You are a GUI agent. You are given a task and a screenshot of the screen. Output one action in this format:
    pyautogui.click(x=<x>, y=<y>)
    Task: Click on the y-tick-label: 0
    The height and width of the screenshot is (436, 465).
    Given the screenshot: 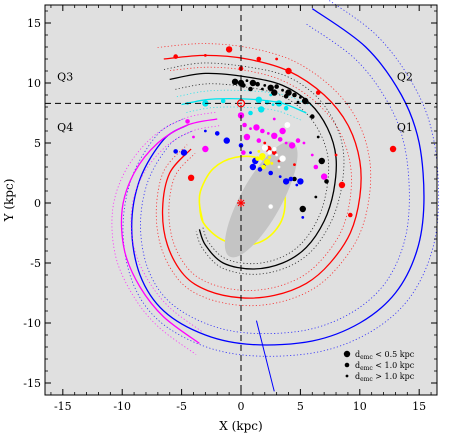 What is the action you would take?
    pyautogui.click(x=37, y=203)
    